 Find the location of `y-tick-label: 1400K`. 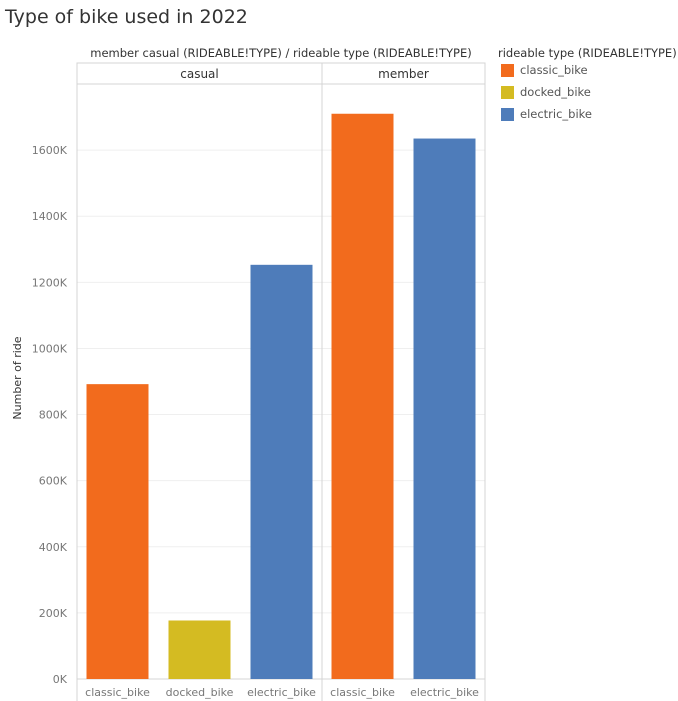

y-tick-label: 1400K is located at coordinates (50, 216).